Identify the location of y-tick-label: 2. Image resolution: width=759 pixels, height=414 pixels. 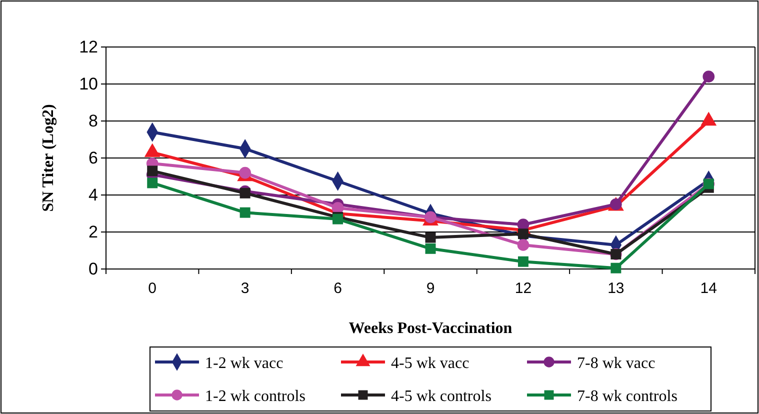
(93, 232).